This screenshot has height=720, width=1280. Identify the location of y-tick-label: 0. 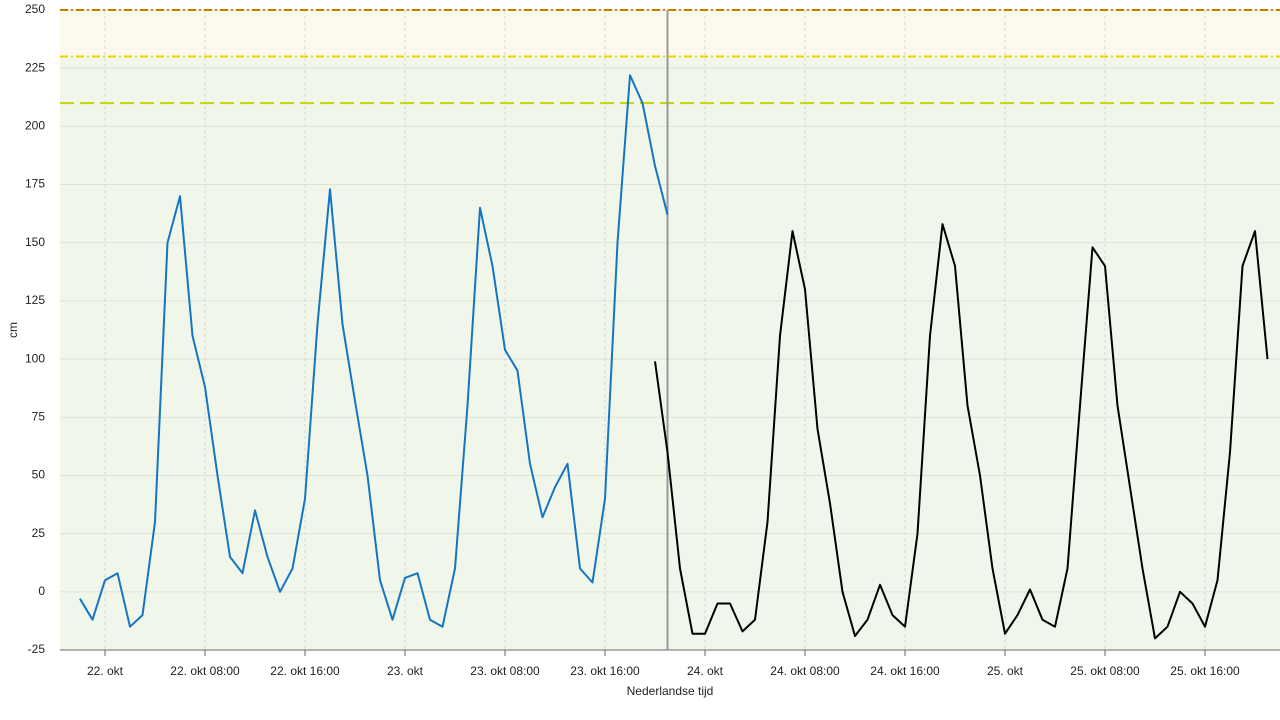
(41, 591).